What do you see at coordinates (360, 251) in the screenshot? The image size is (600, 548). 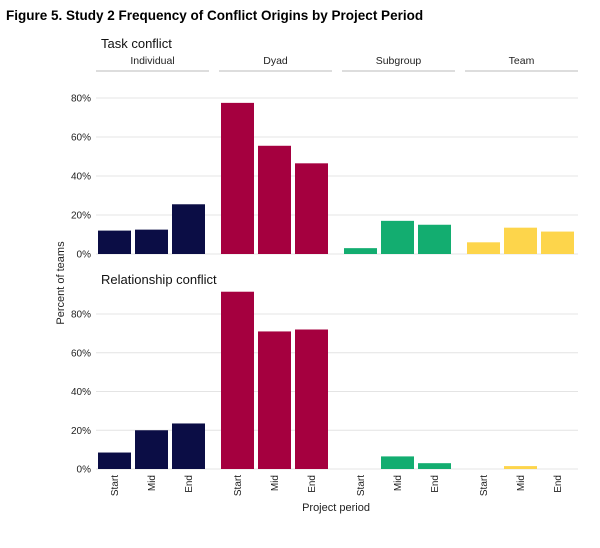 I see `bar-task-subgroup-start` at bounding box center [360, 251].